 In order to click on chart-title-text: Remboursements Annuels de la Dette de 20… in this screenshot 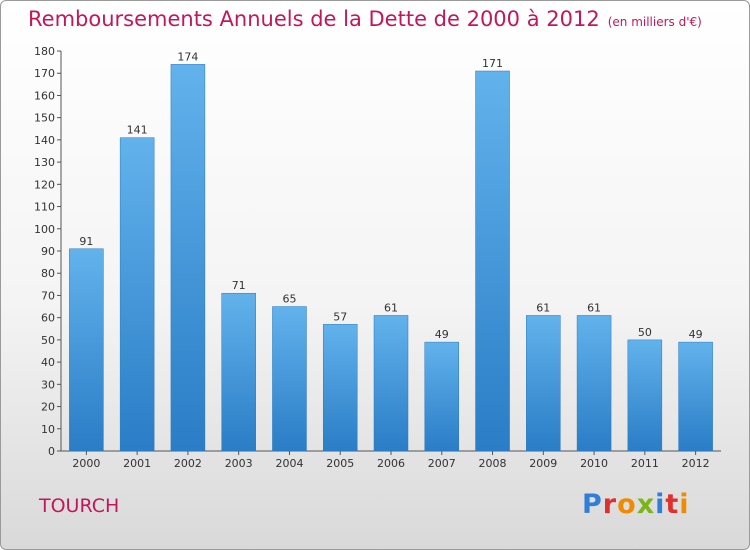, I will do `click(314, 19)`.